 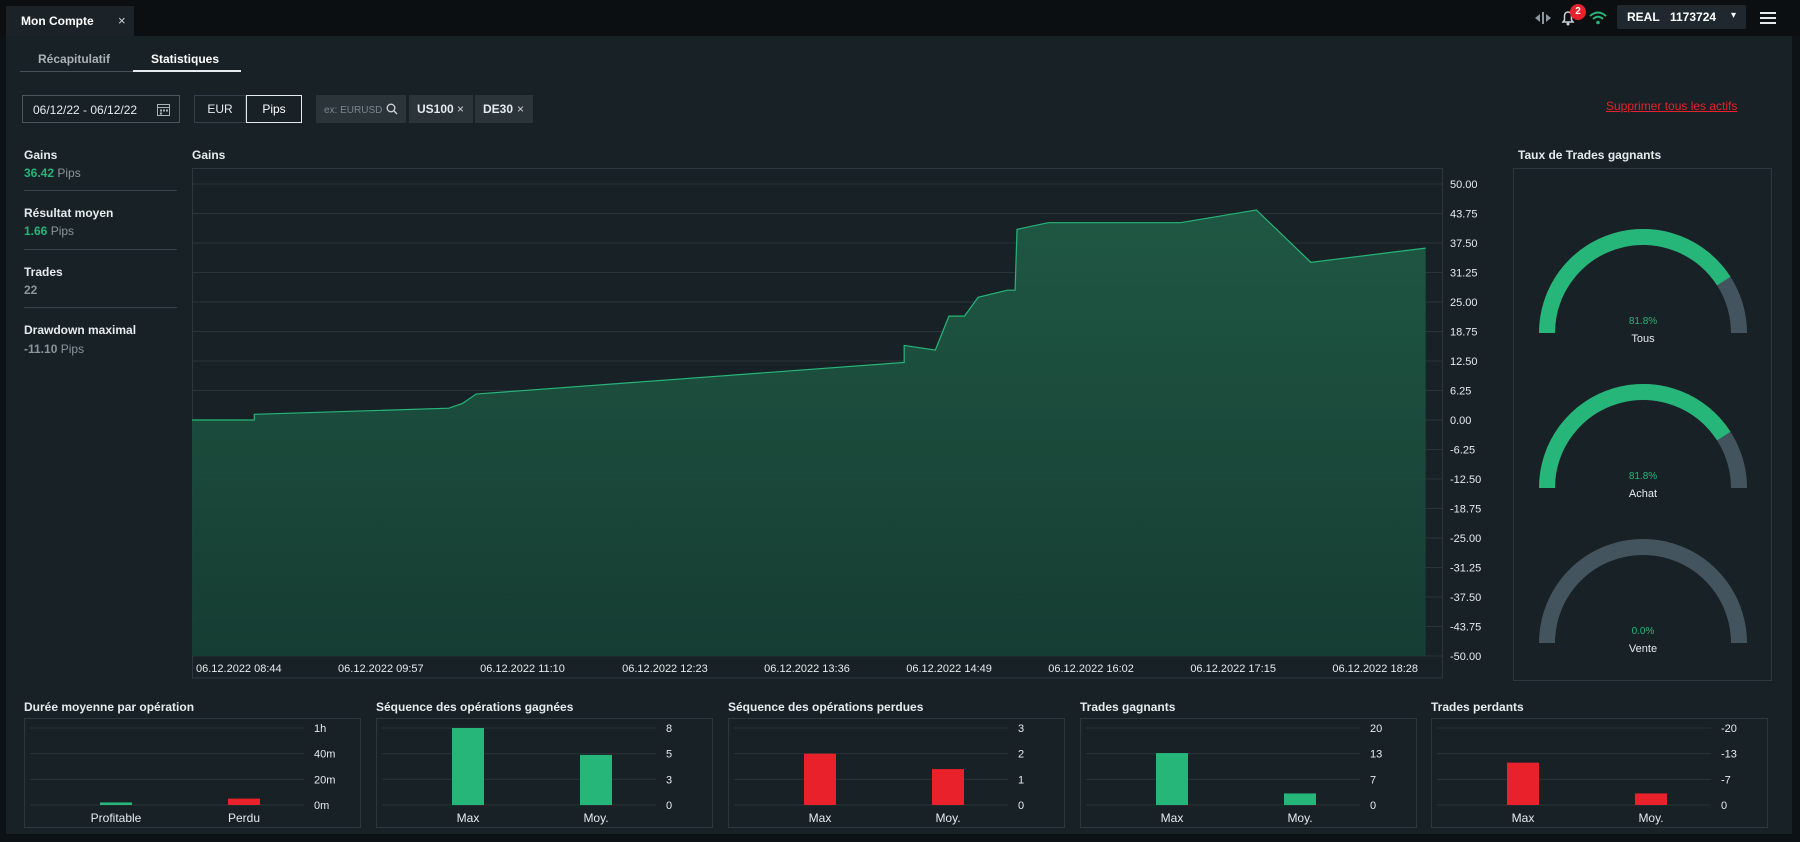 I want to click on asset-chip-de30: DE30 ×, so click(x=504, y=109).